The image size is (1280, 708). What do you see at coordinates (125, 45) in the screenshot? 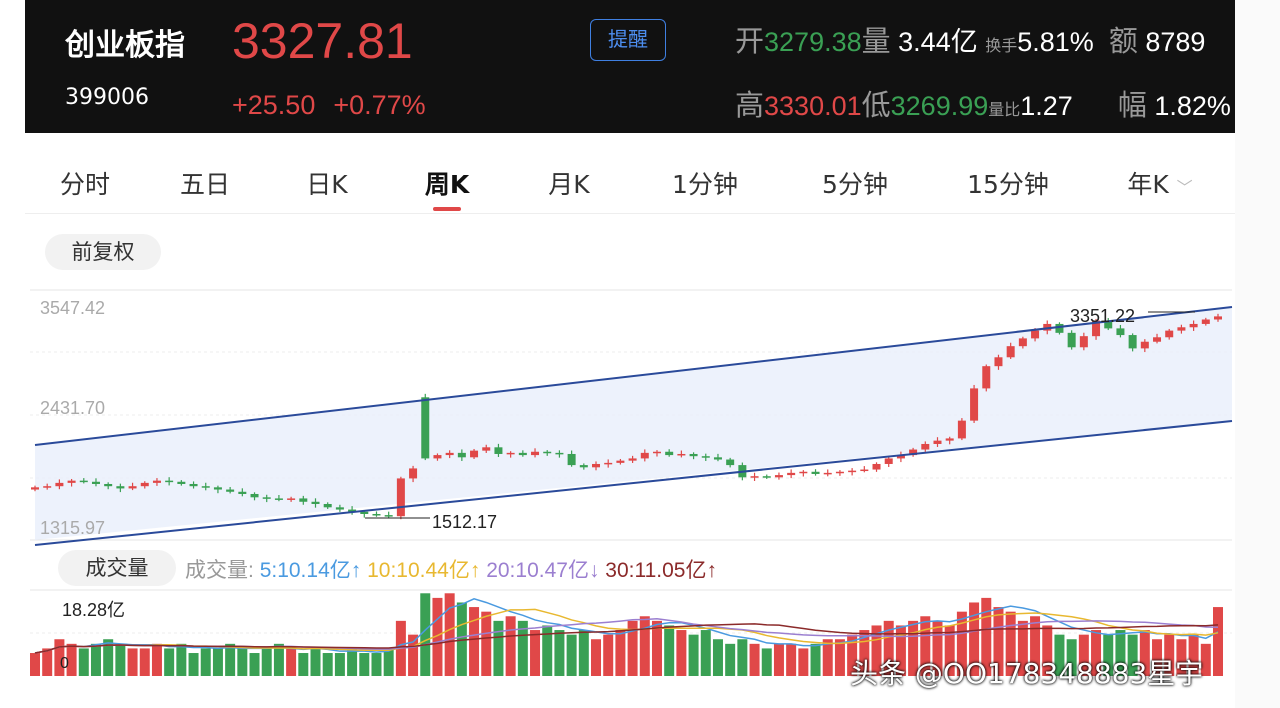
I see `index-name: 创业板指` at bounding box center [125, 45].